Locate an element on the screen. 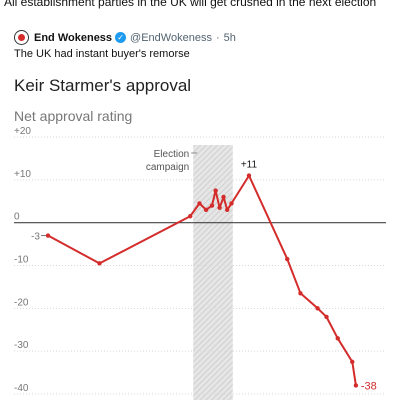  tweet-time: 5h is located at coordinates (229, 37).